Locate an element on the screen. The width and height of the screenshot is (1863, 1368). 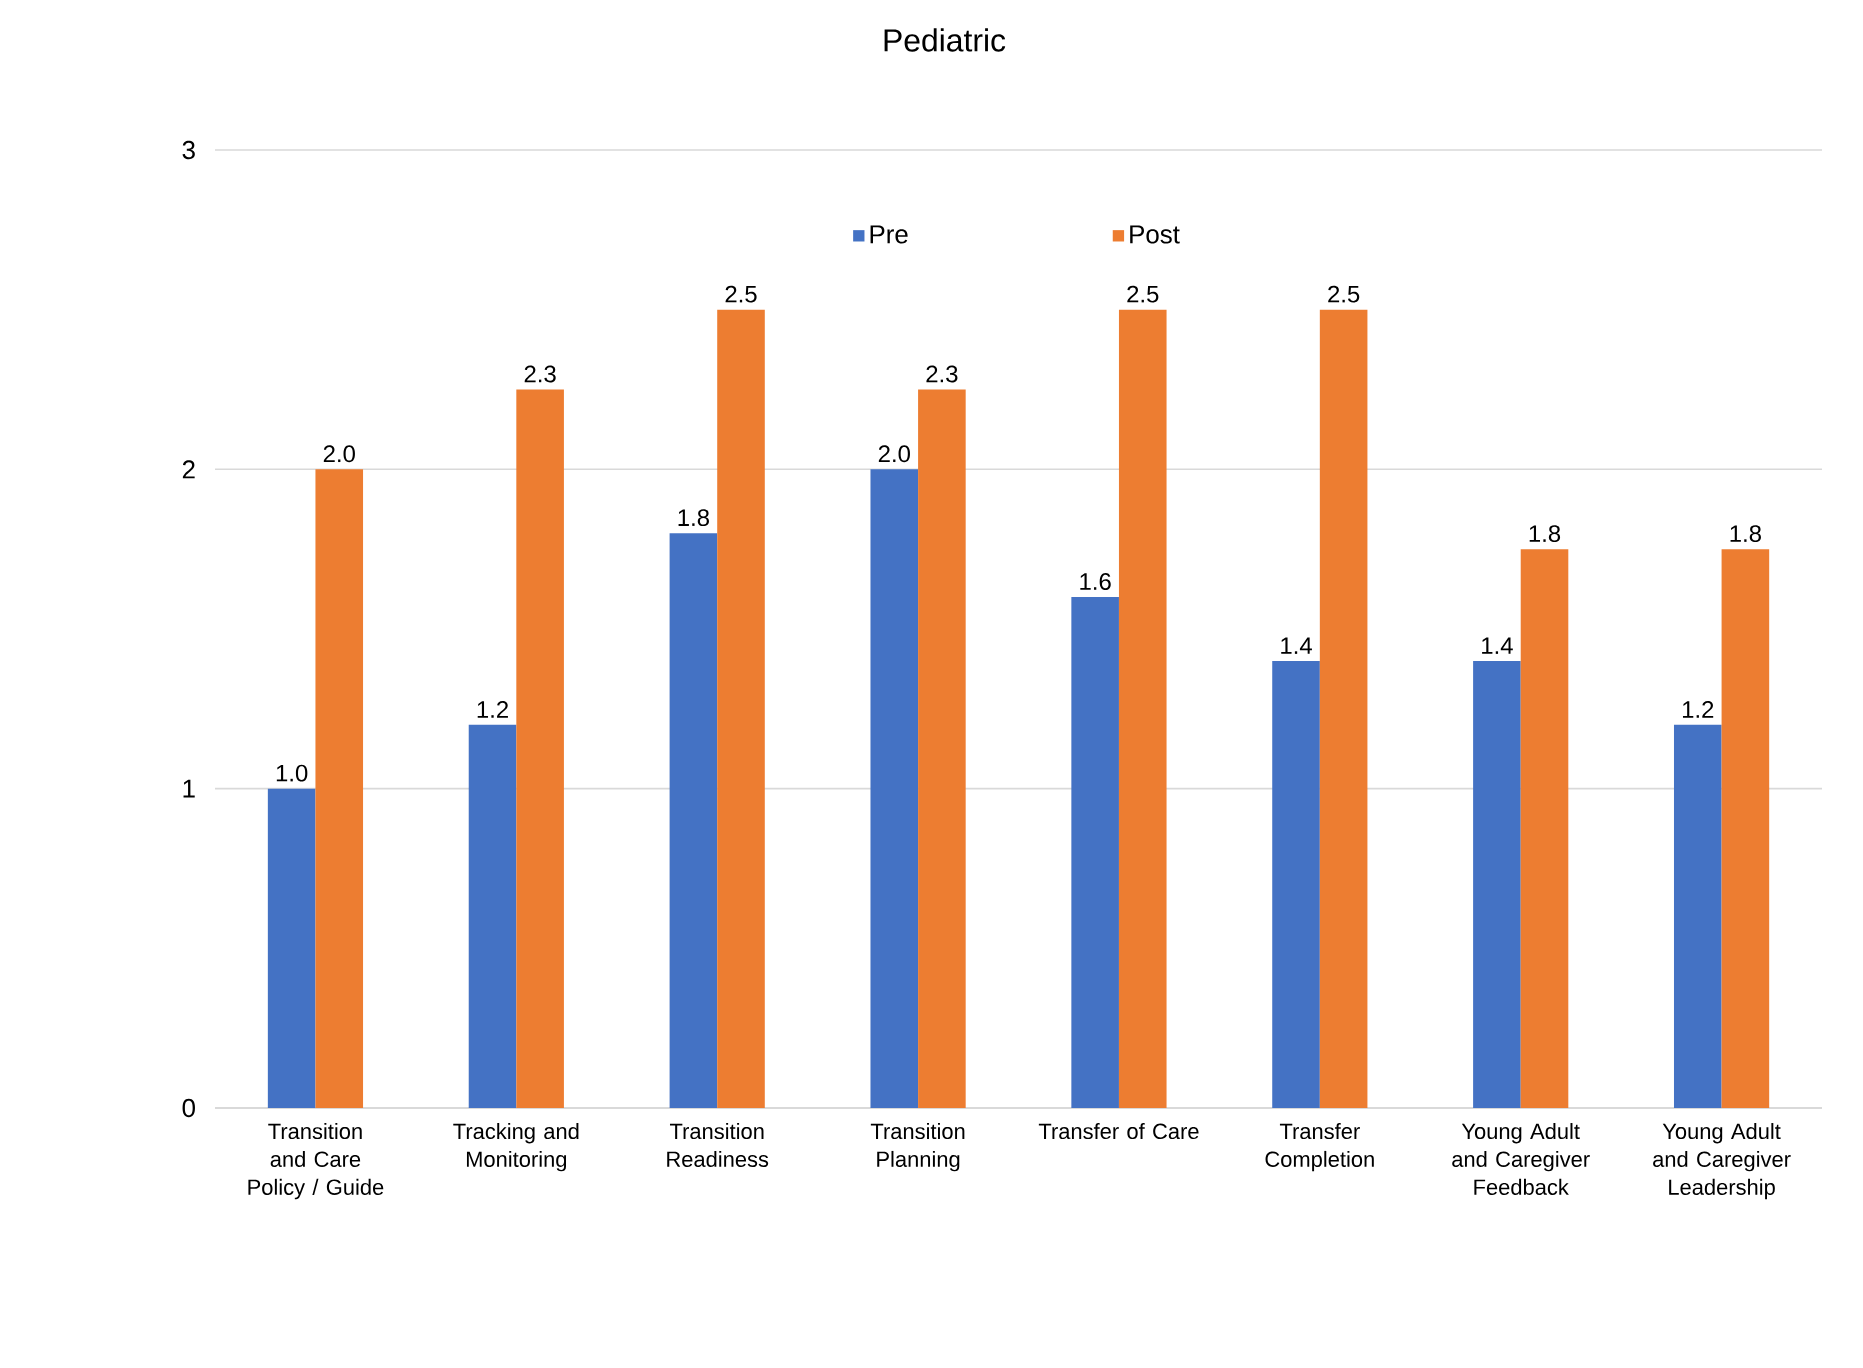
y-tick-label: 2 is located at coordinates (188, 469).